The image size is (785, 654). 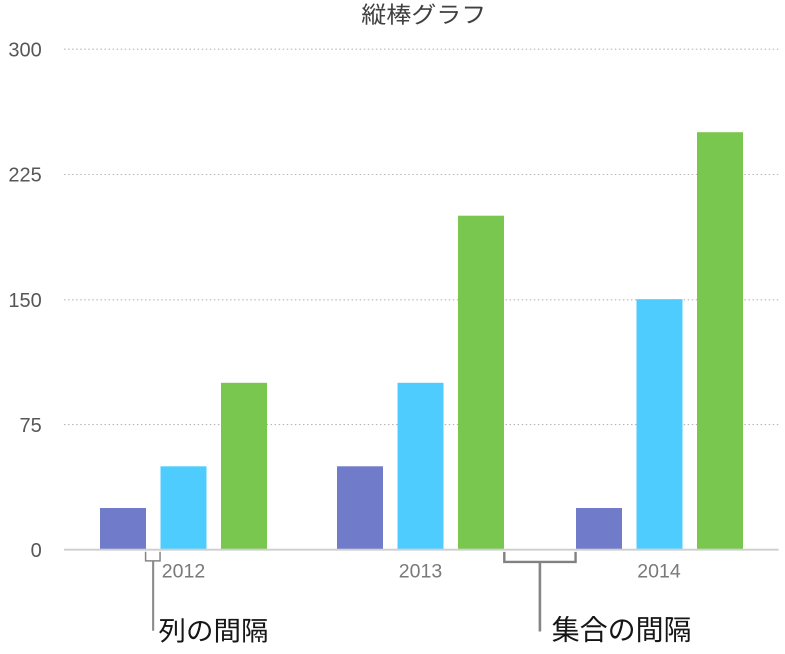 What do you see at coordinates (183, 572) in the screenshot?
I see `svg-text: 2012` at bounding box center [183, 572].